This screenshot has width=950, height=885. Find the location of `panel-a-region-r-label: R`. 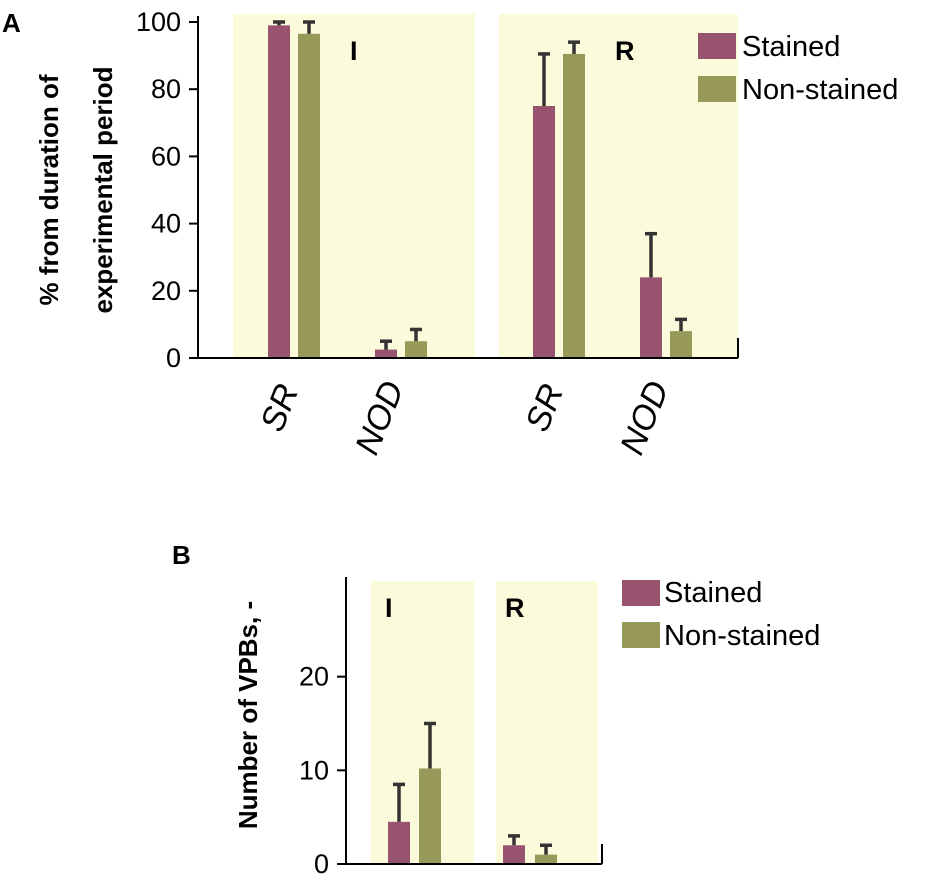

panel-a-region-r-label: R is located at coordinates (625, 51).